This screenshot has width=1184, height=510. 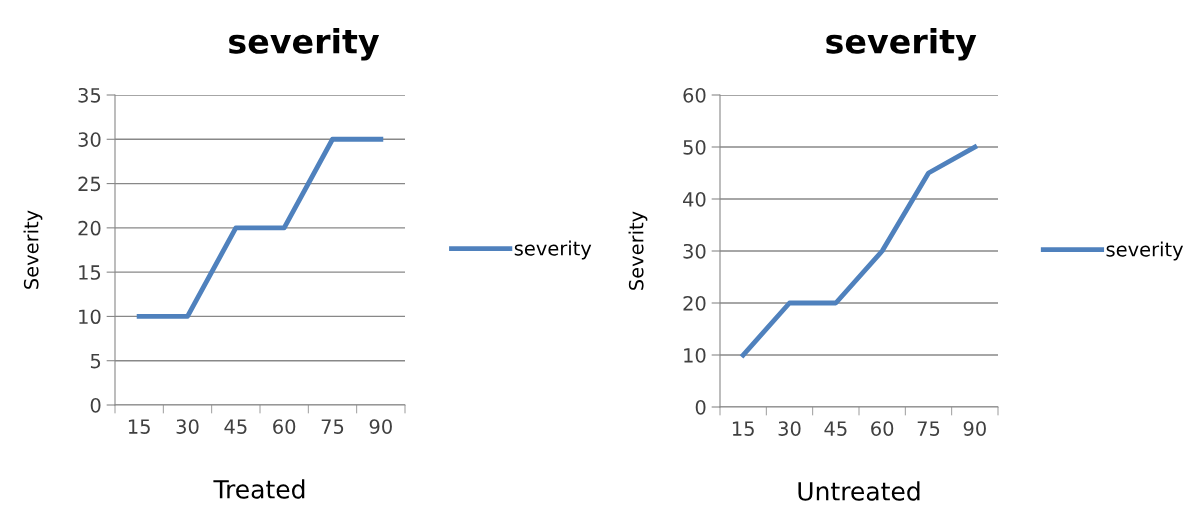 I want to click on x-axis-title: Untreated, so click(x=859, y=491).